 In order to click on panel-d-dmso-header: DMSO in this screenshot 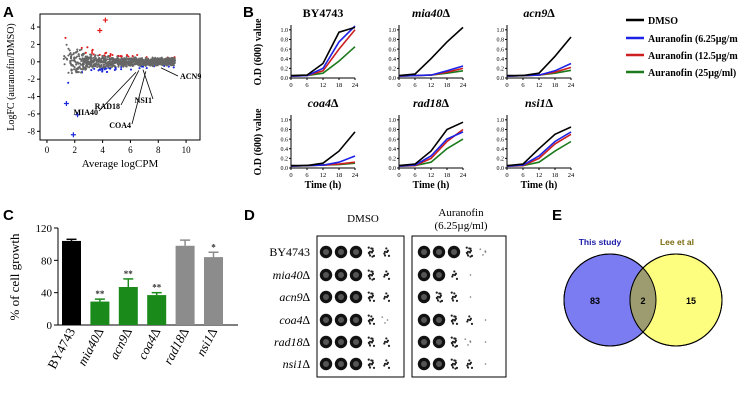, I will do `click(363, 219)`.